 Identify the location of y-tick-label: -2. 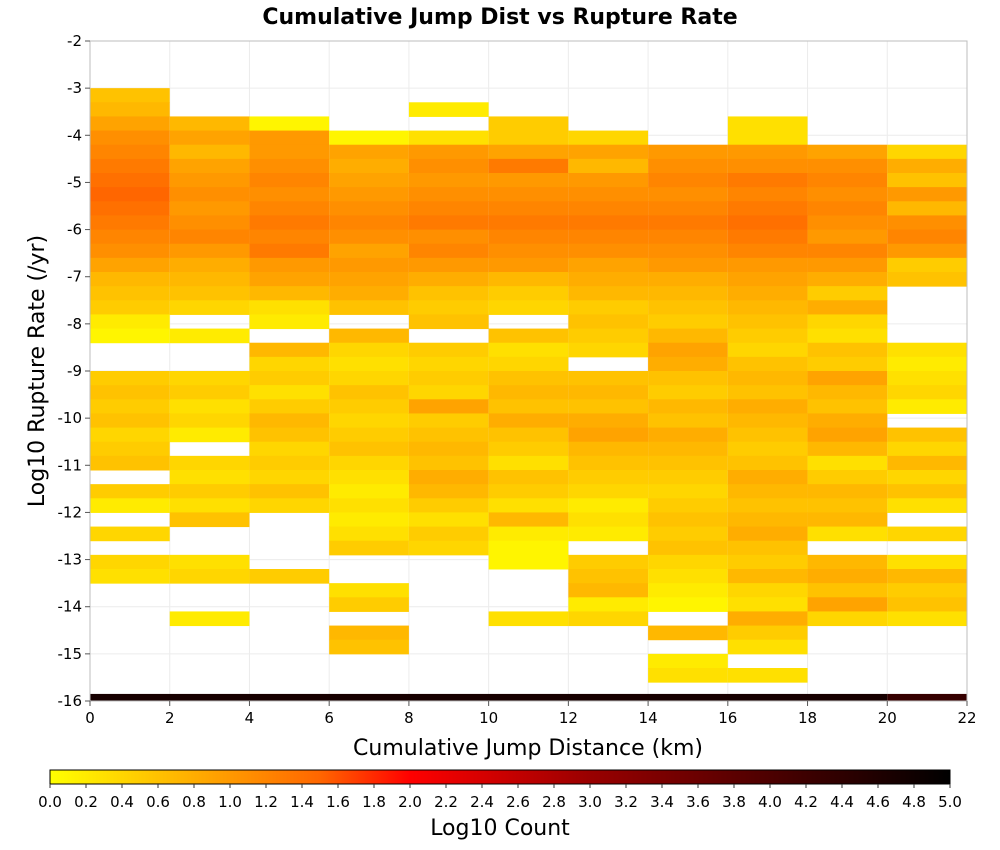
(74, 41).